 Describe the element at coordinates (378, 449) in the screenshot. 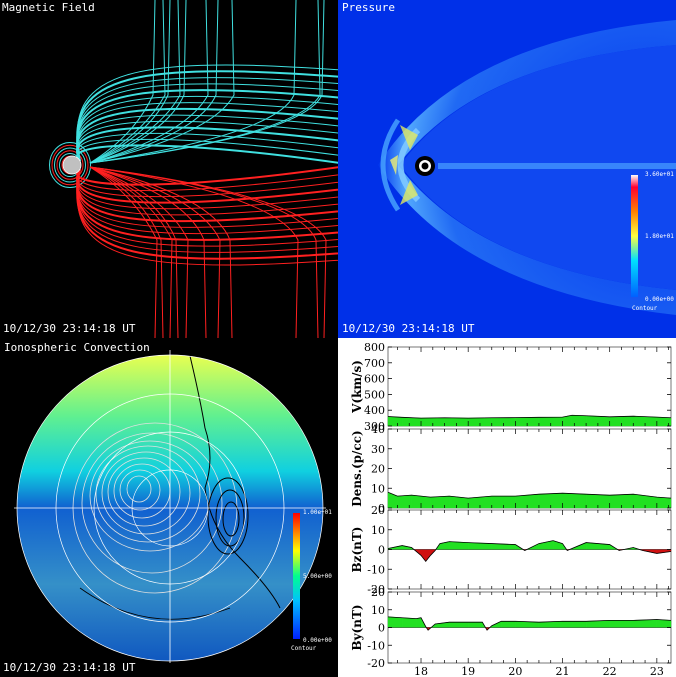

I see `y-tick-label: 30` at that location.